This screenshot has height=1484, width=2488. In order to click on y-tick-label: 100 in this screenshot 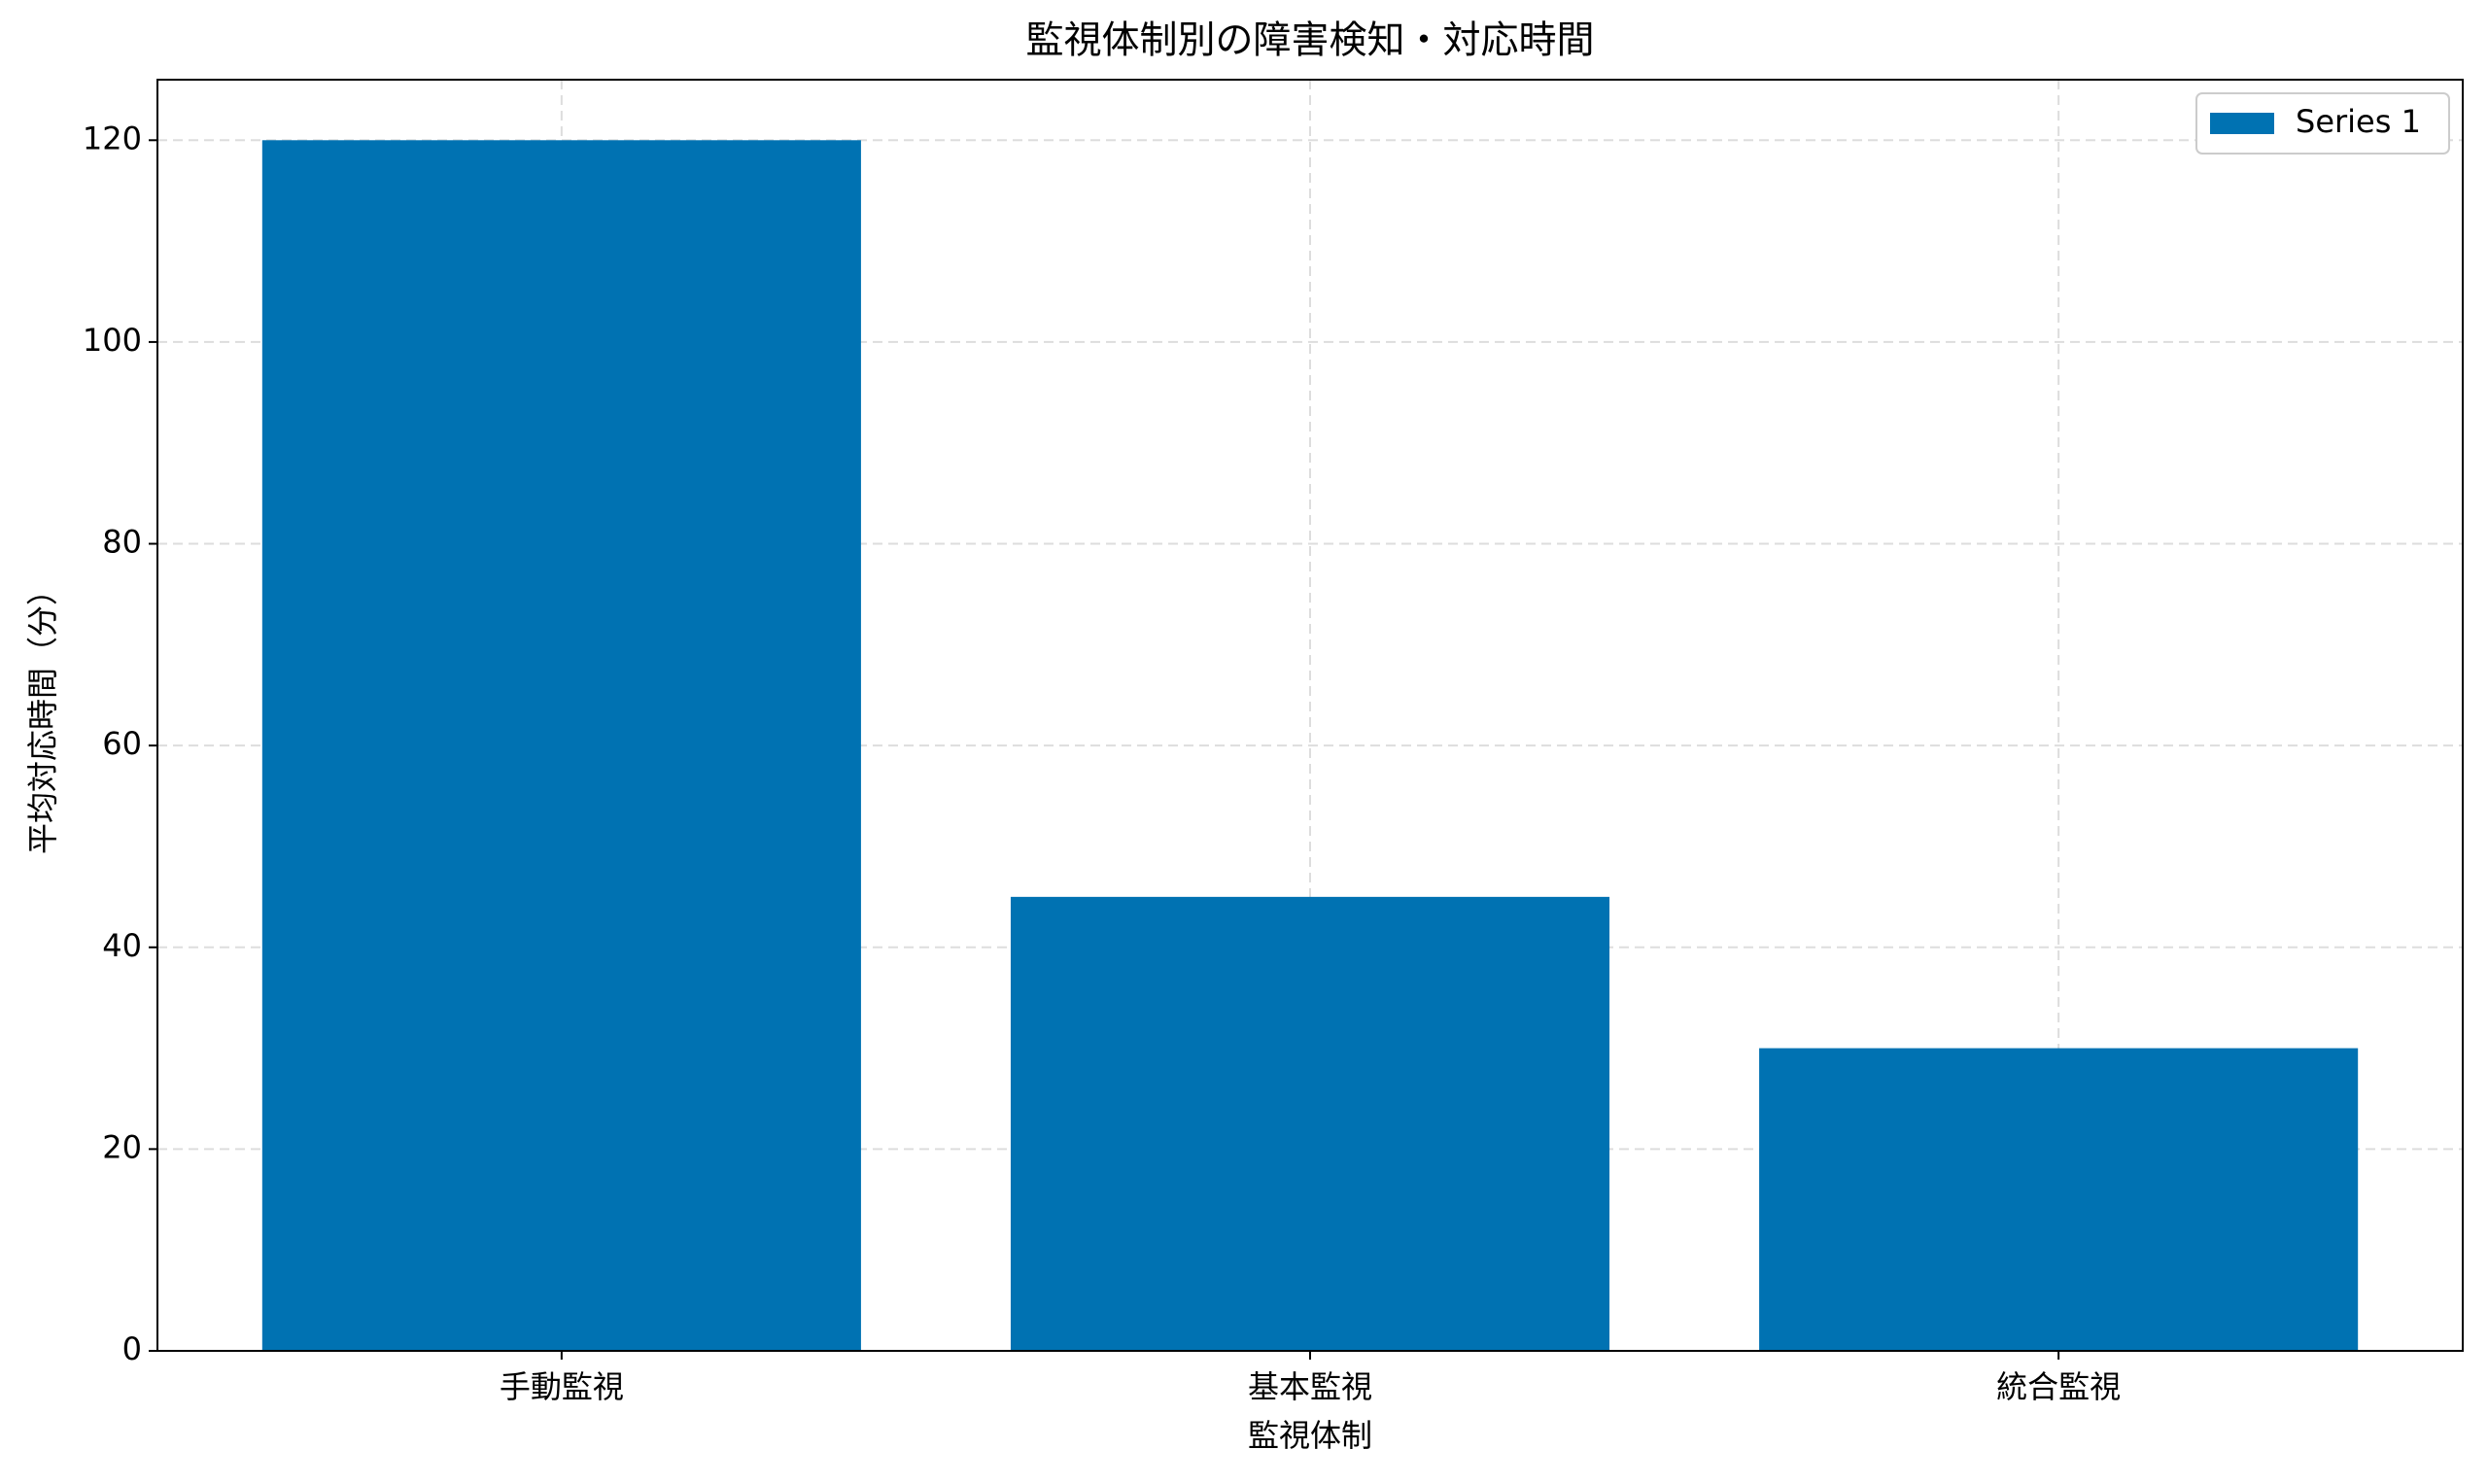, I will do `click(112, 340)`.